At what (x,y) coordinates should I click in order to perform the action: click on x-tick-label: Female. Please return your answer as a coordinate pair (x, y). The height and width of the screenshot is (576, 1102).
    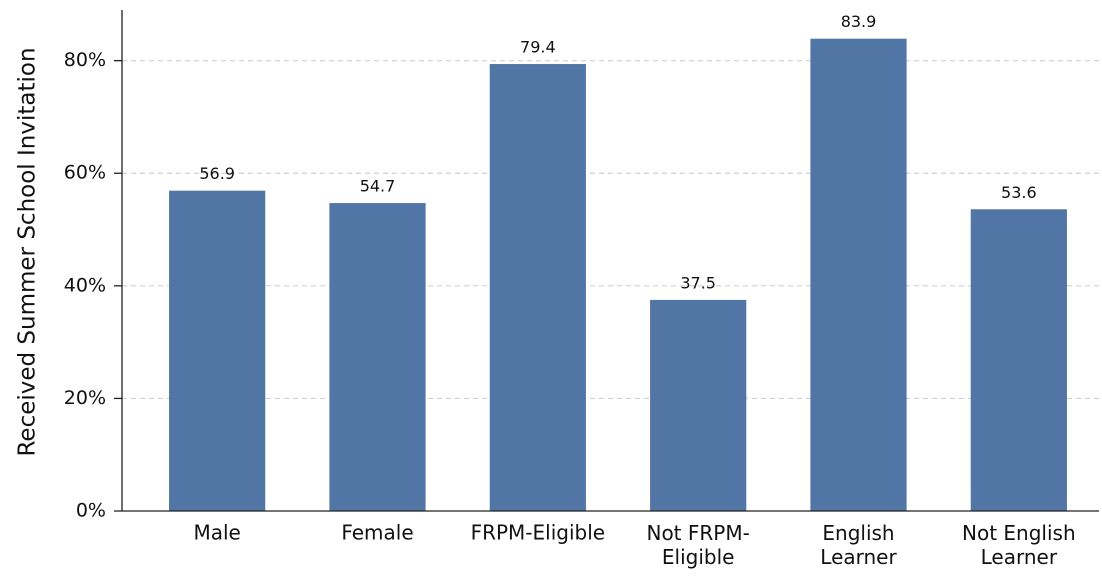
    Looking at the image, I should click on (377, 533).